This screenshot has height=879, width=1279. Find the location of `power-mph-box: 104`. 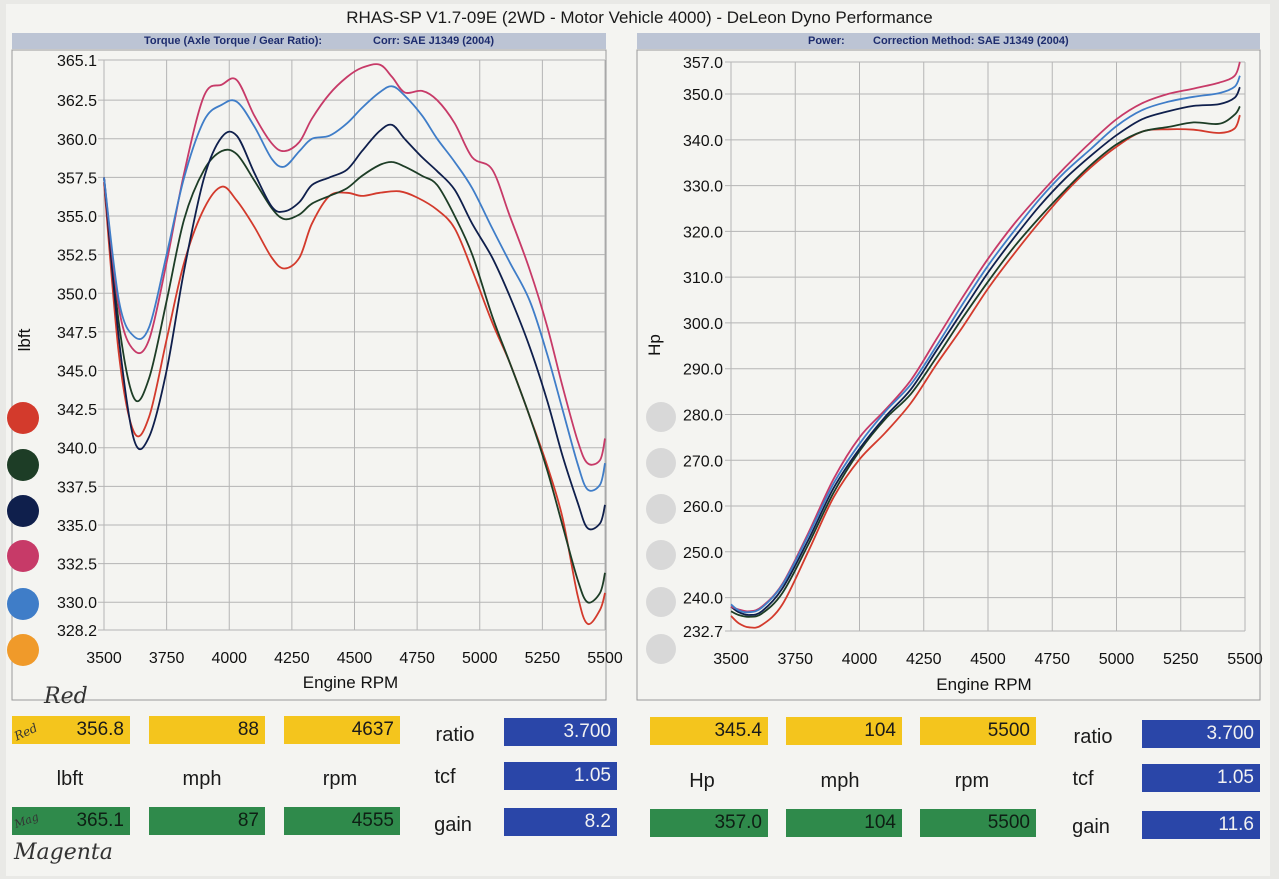

power-mph-box: 104 is located at coordinates (844, 731).